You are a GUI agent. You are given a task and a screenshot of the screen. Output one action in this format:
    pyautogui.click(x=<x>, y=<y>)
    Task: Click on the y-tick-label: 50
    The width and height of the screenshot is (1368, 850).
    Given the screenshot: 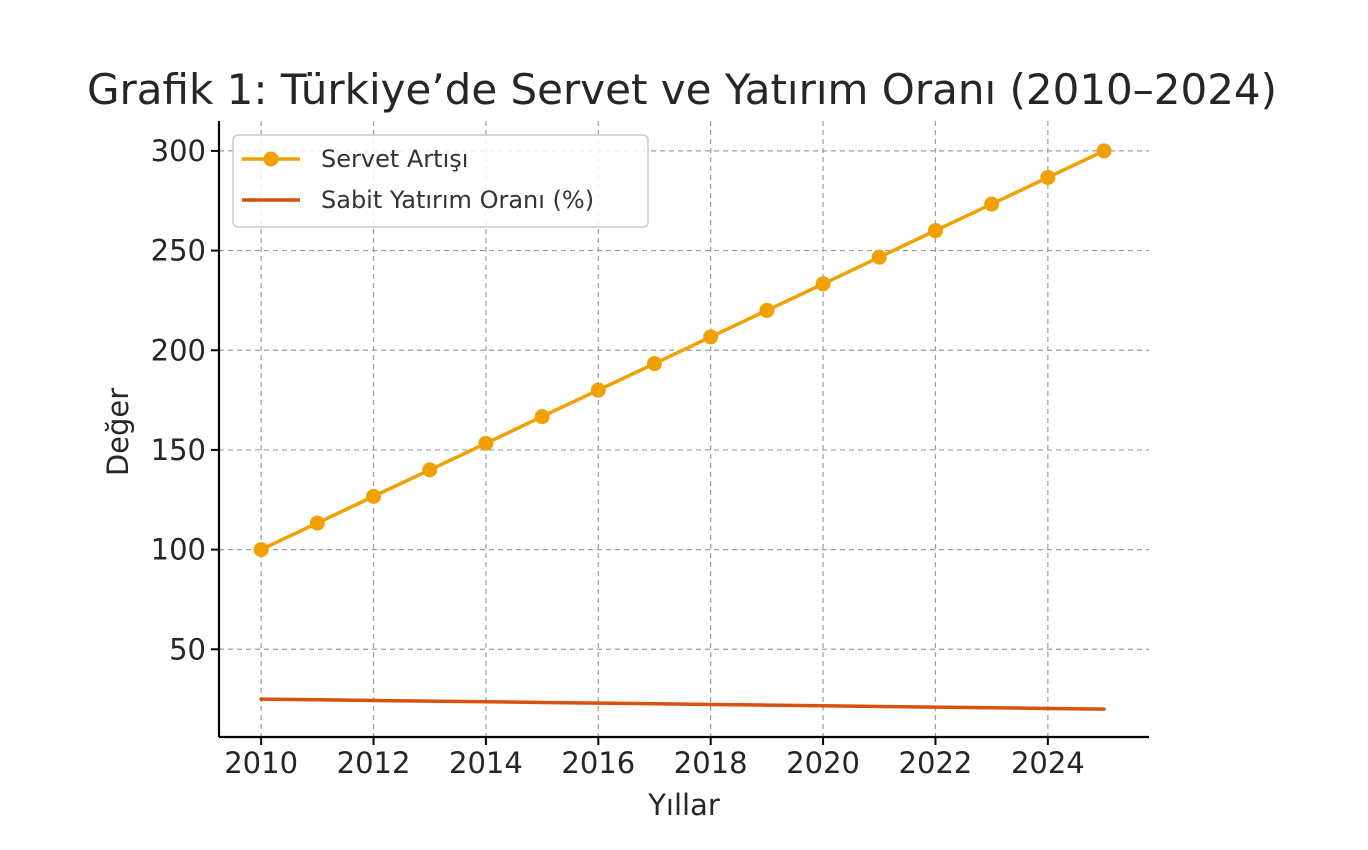 What is the action you would take?
    pyautogui.click(x=187, y=649)
    